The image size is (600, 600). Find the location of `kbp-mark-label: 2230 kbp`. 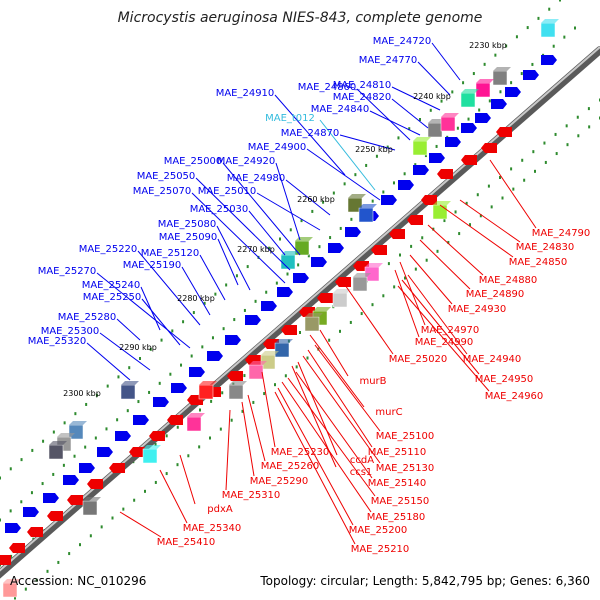

kbp-mark-label: 2230 kbp is located at coordinates (488, 45).